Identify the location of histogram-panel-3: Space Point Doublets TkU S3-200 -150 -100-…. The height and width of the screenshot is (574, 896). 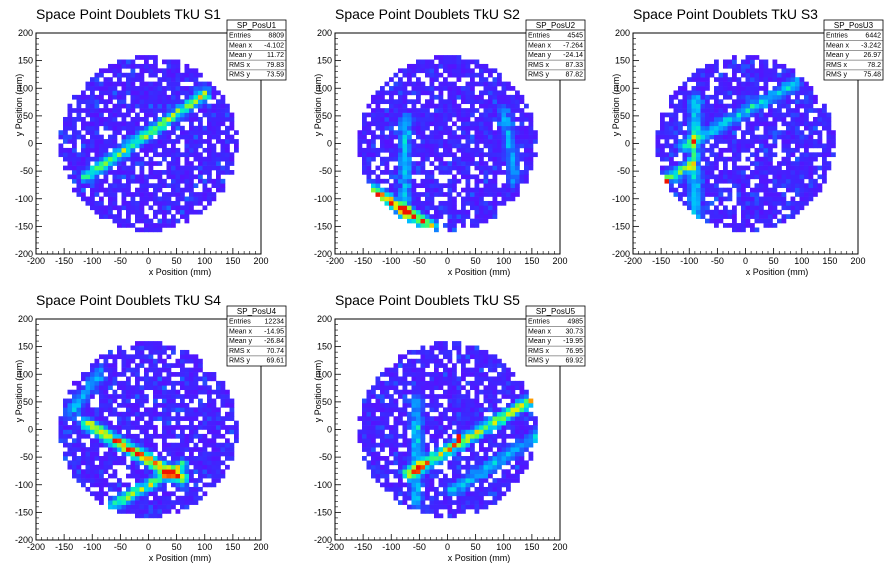
(747, 141).